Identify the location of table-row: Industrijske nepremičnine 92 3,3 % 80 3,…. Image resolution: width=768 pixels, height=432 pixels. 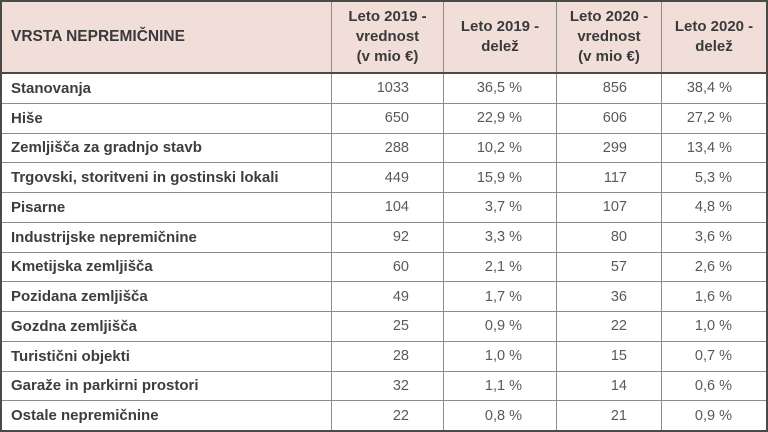
(384, 237).